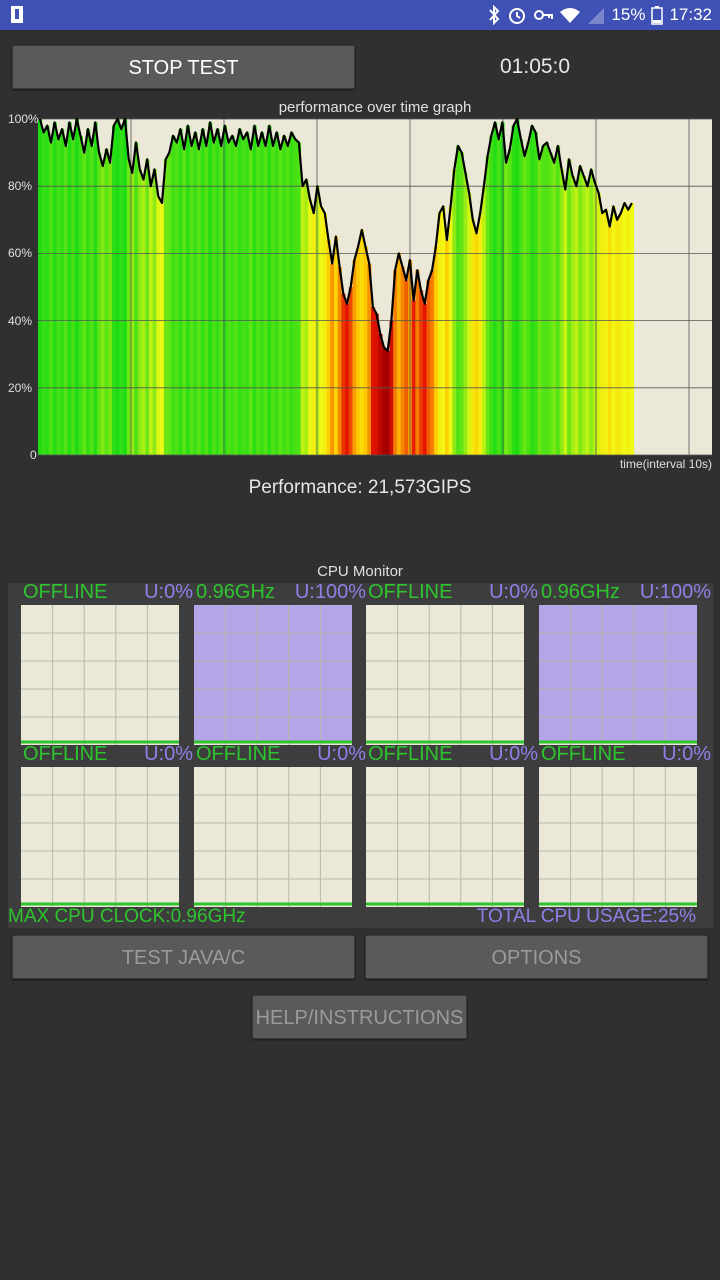 Image resolution: width=720 pixels, height=1280 pixels. What do you see at coordinates (281, 754) in the screenshot?
I see `cpu-core-5-header: OFFLINE U:0%` at bounding box center [281, 754].